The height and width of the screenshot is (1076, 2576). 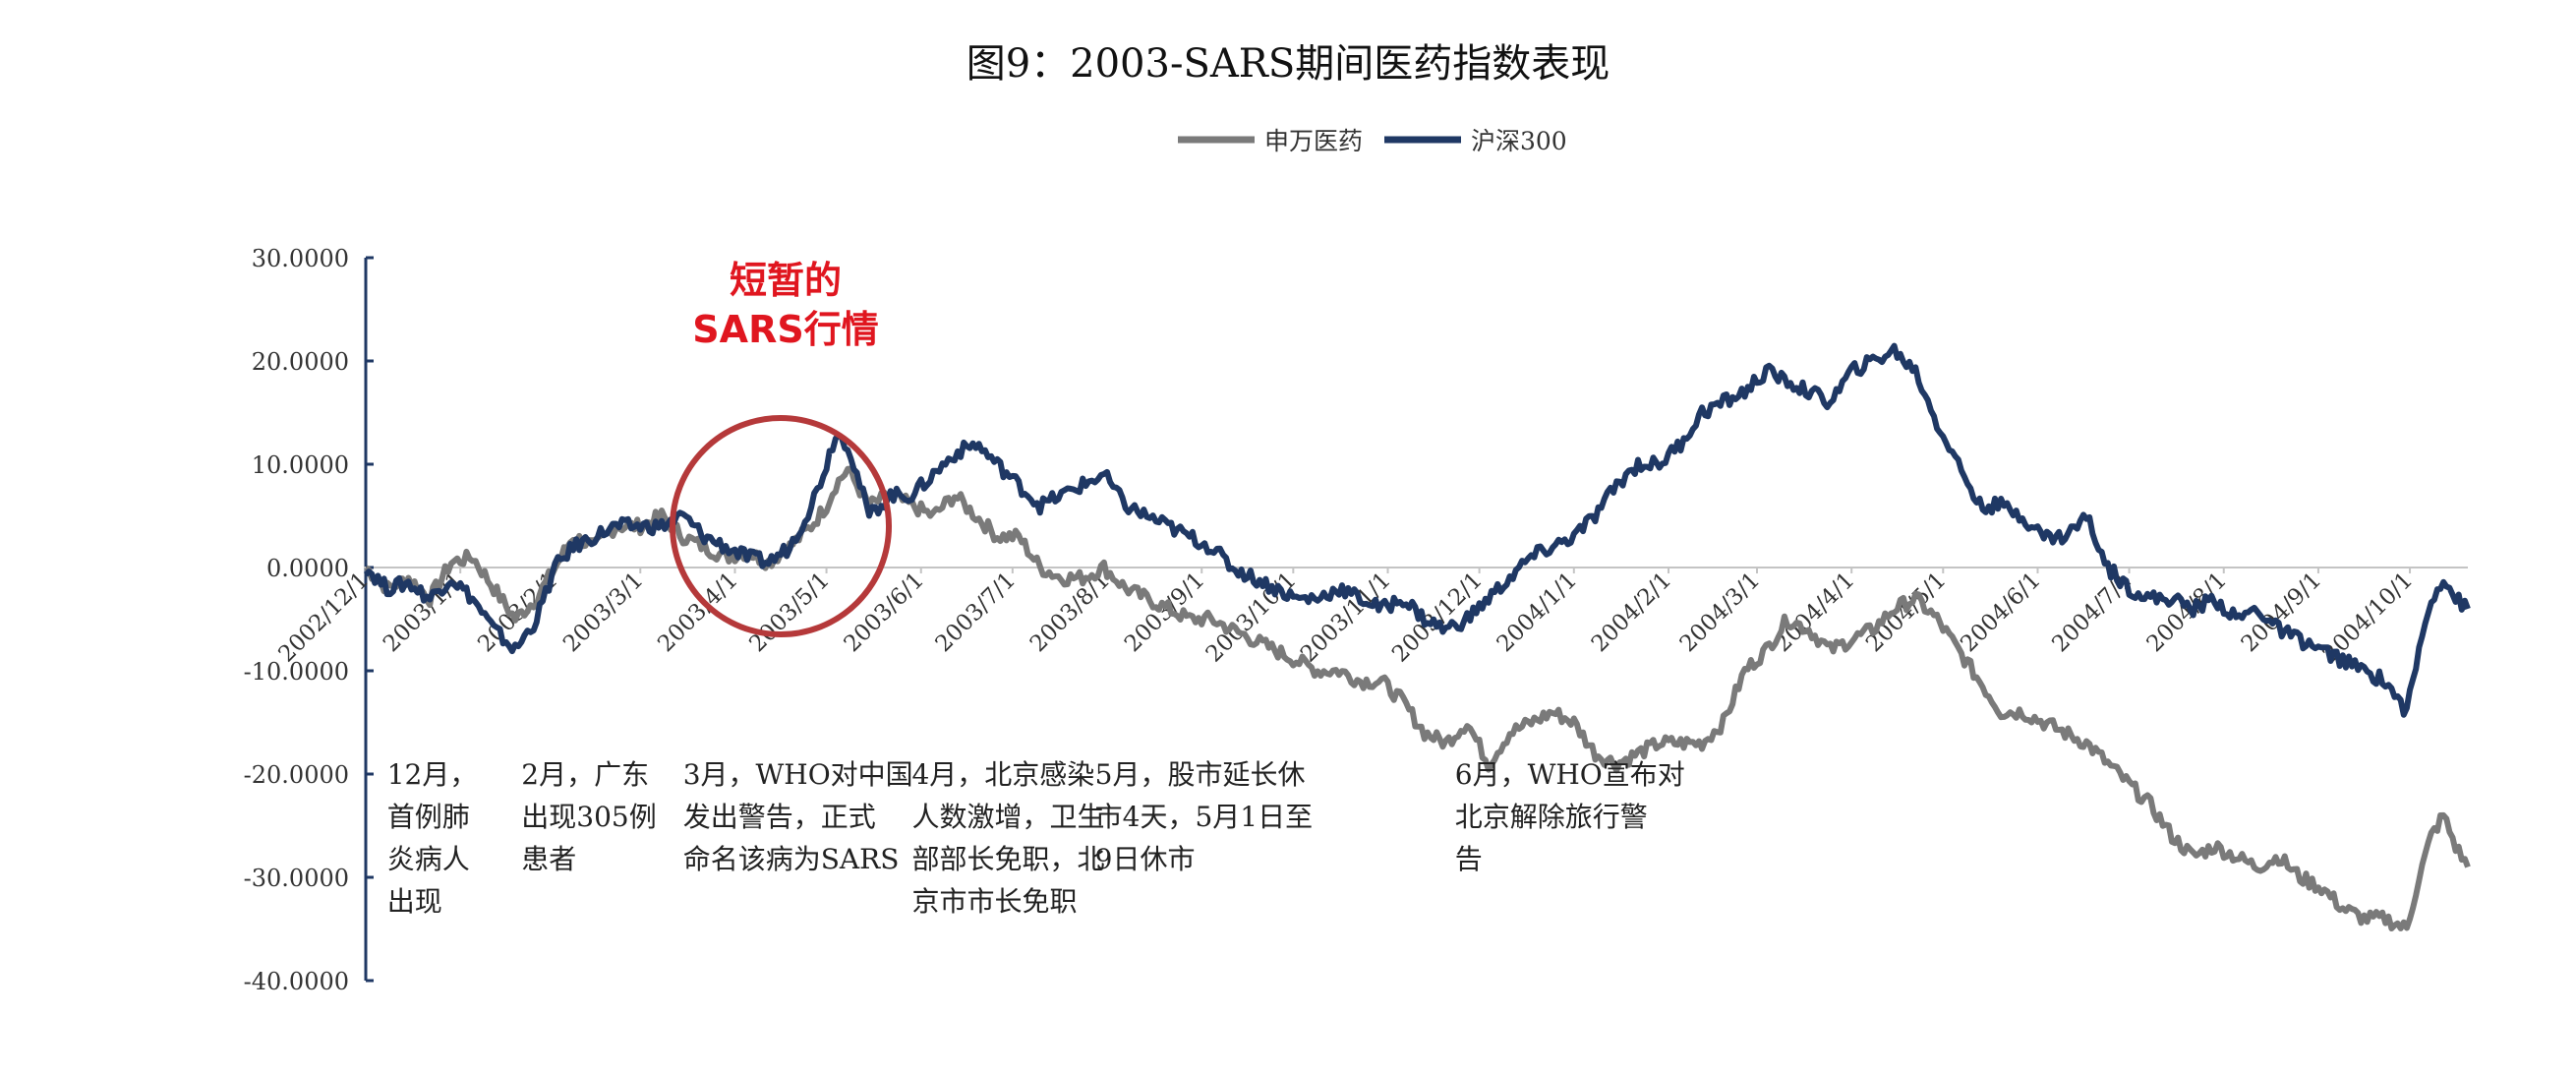 I want to click on event-note-3-line-3: 京市市长免职, so click(x=994, y=901).